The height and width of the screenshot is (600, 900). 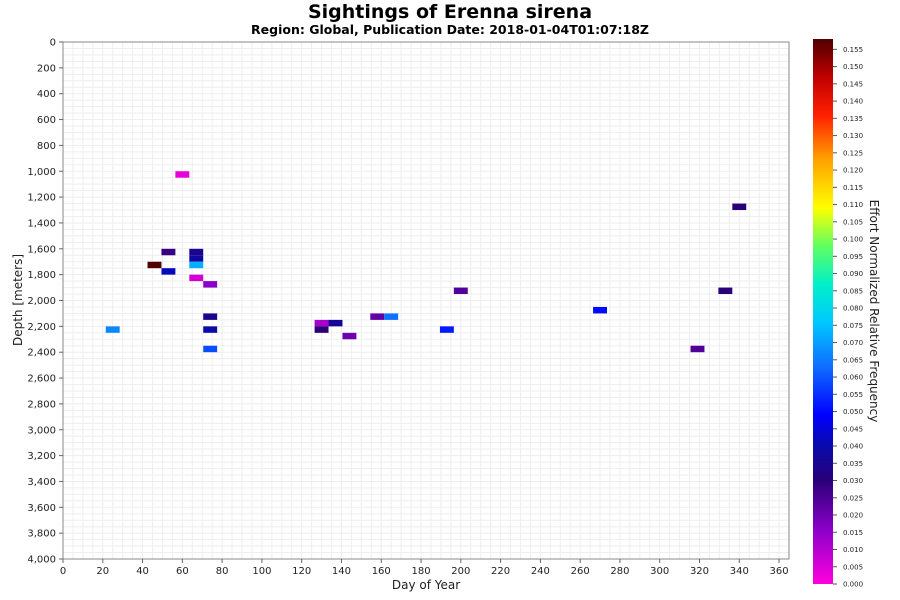 What do you see at coordinates (580, 571) in the screenshot?
I see `x-tick-label: 260` at bounding box center [580, 571].